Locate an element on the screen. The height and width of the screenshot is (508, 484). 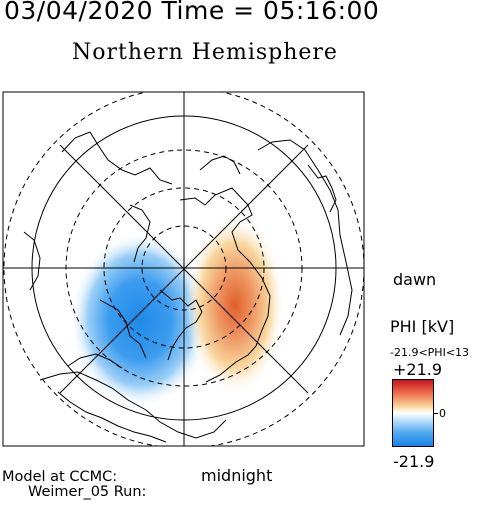
colorbar-zero-label: 0 is located at coordinates (442, 413).